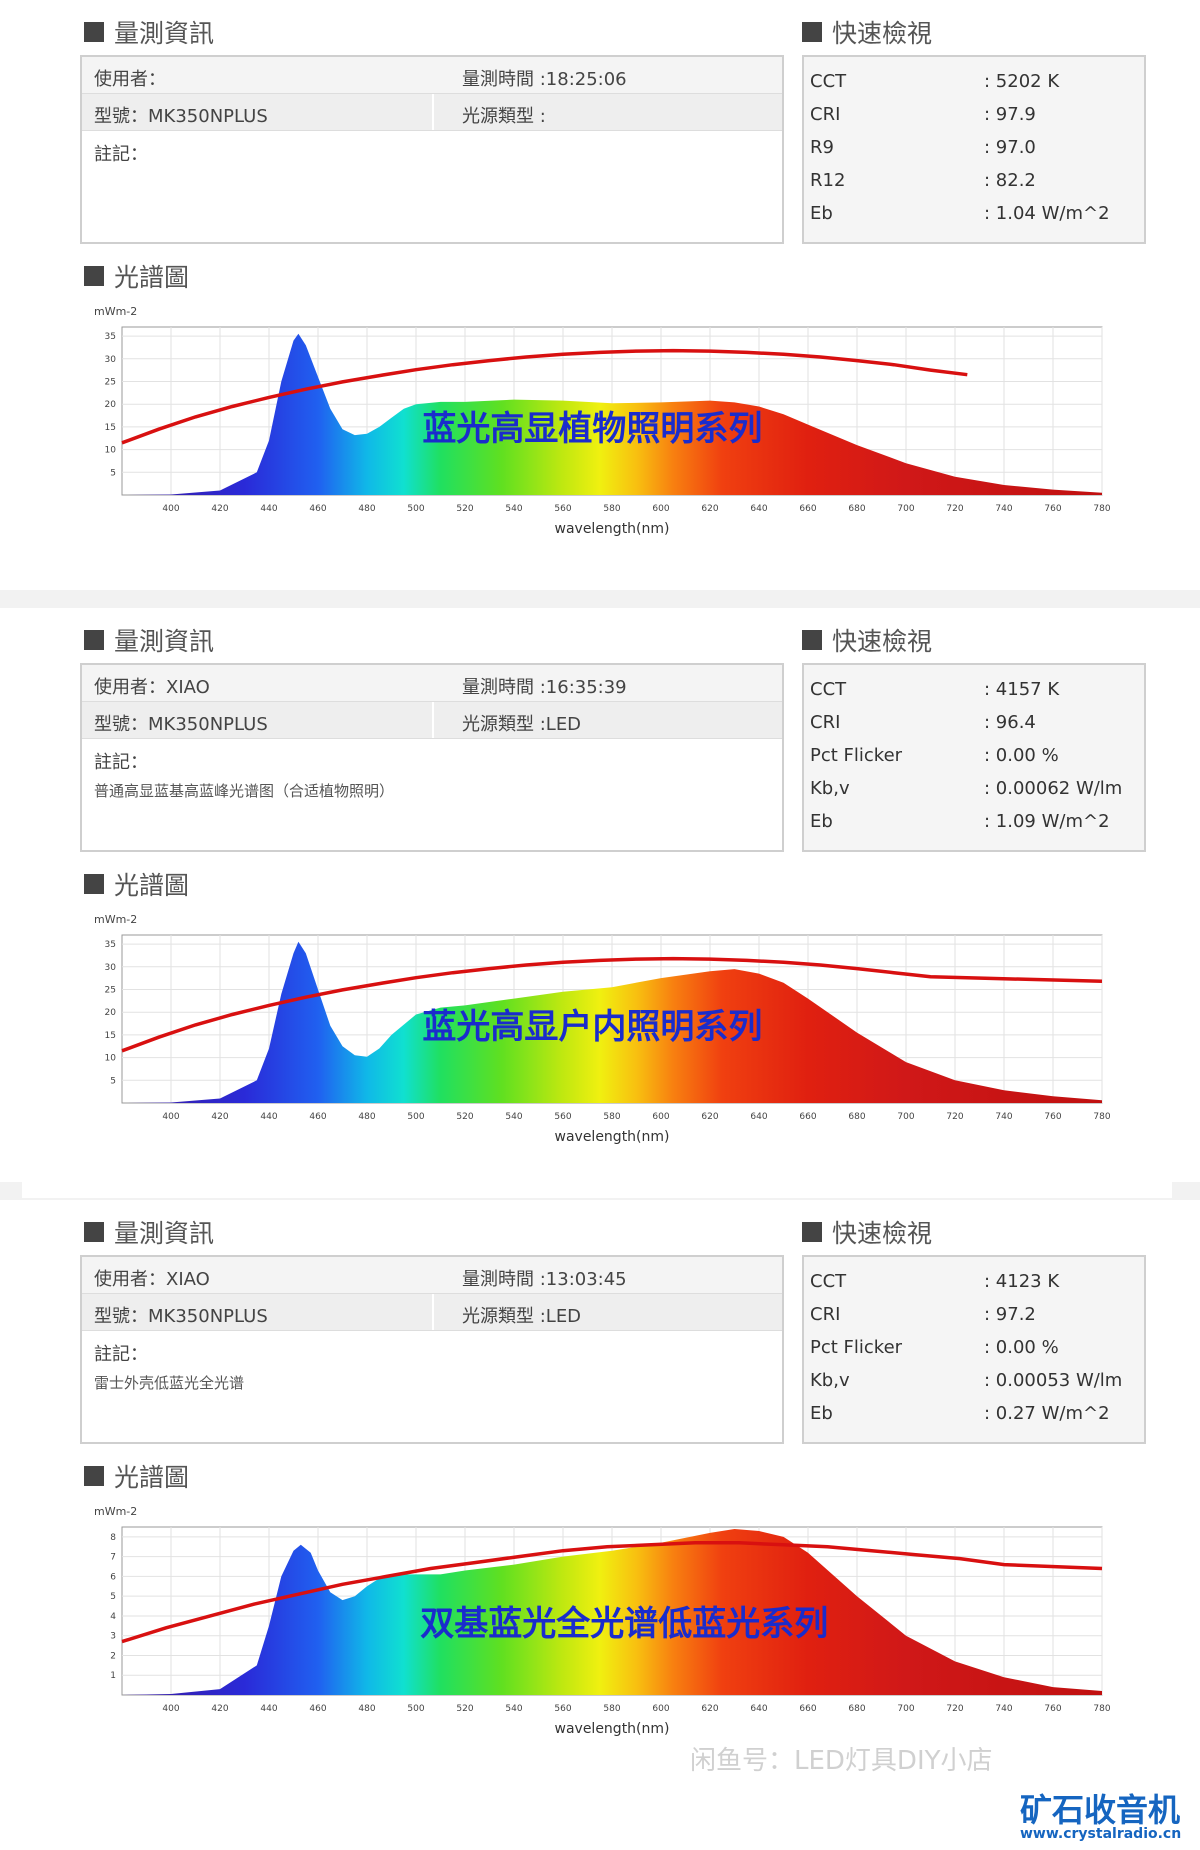 Image resolution: width=1200 pixels, height=1850 pixels. I want to click on reference-curve, so click(544, 396).